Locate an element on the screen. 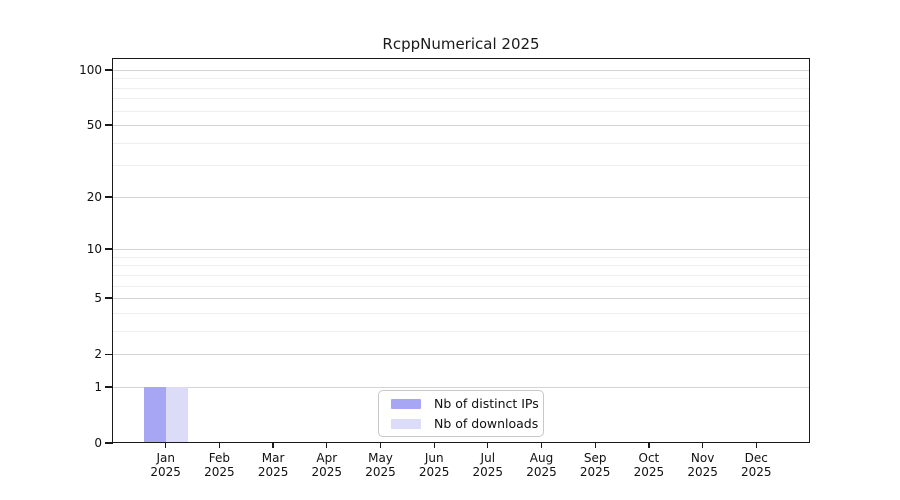 This screenshot has width=900, height=500. x-tick-label: Mar 2025 is located at coordinates (273, 465).